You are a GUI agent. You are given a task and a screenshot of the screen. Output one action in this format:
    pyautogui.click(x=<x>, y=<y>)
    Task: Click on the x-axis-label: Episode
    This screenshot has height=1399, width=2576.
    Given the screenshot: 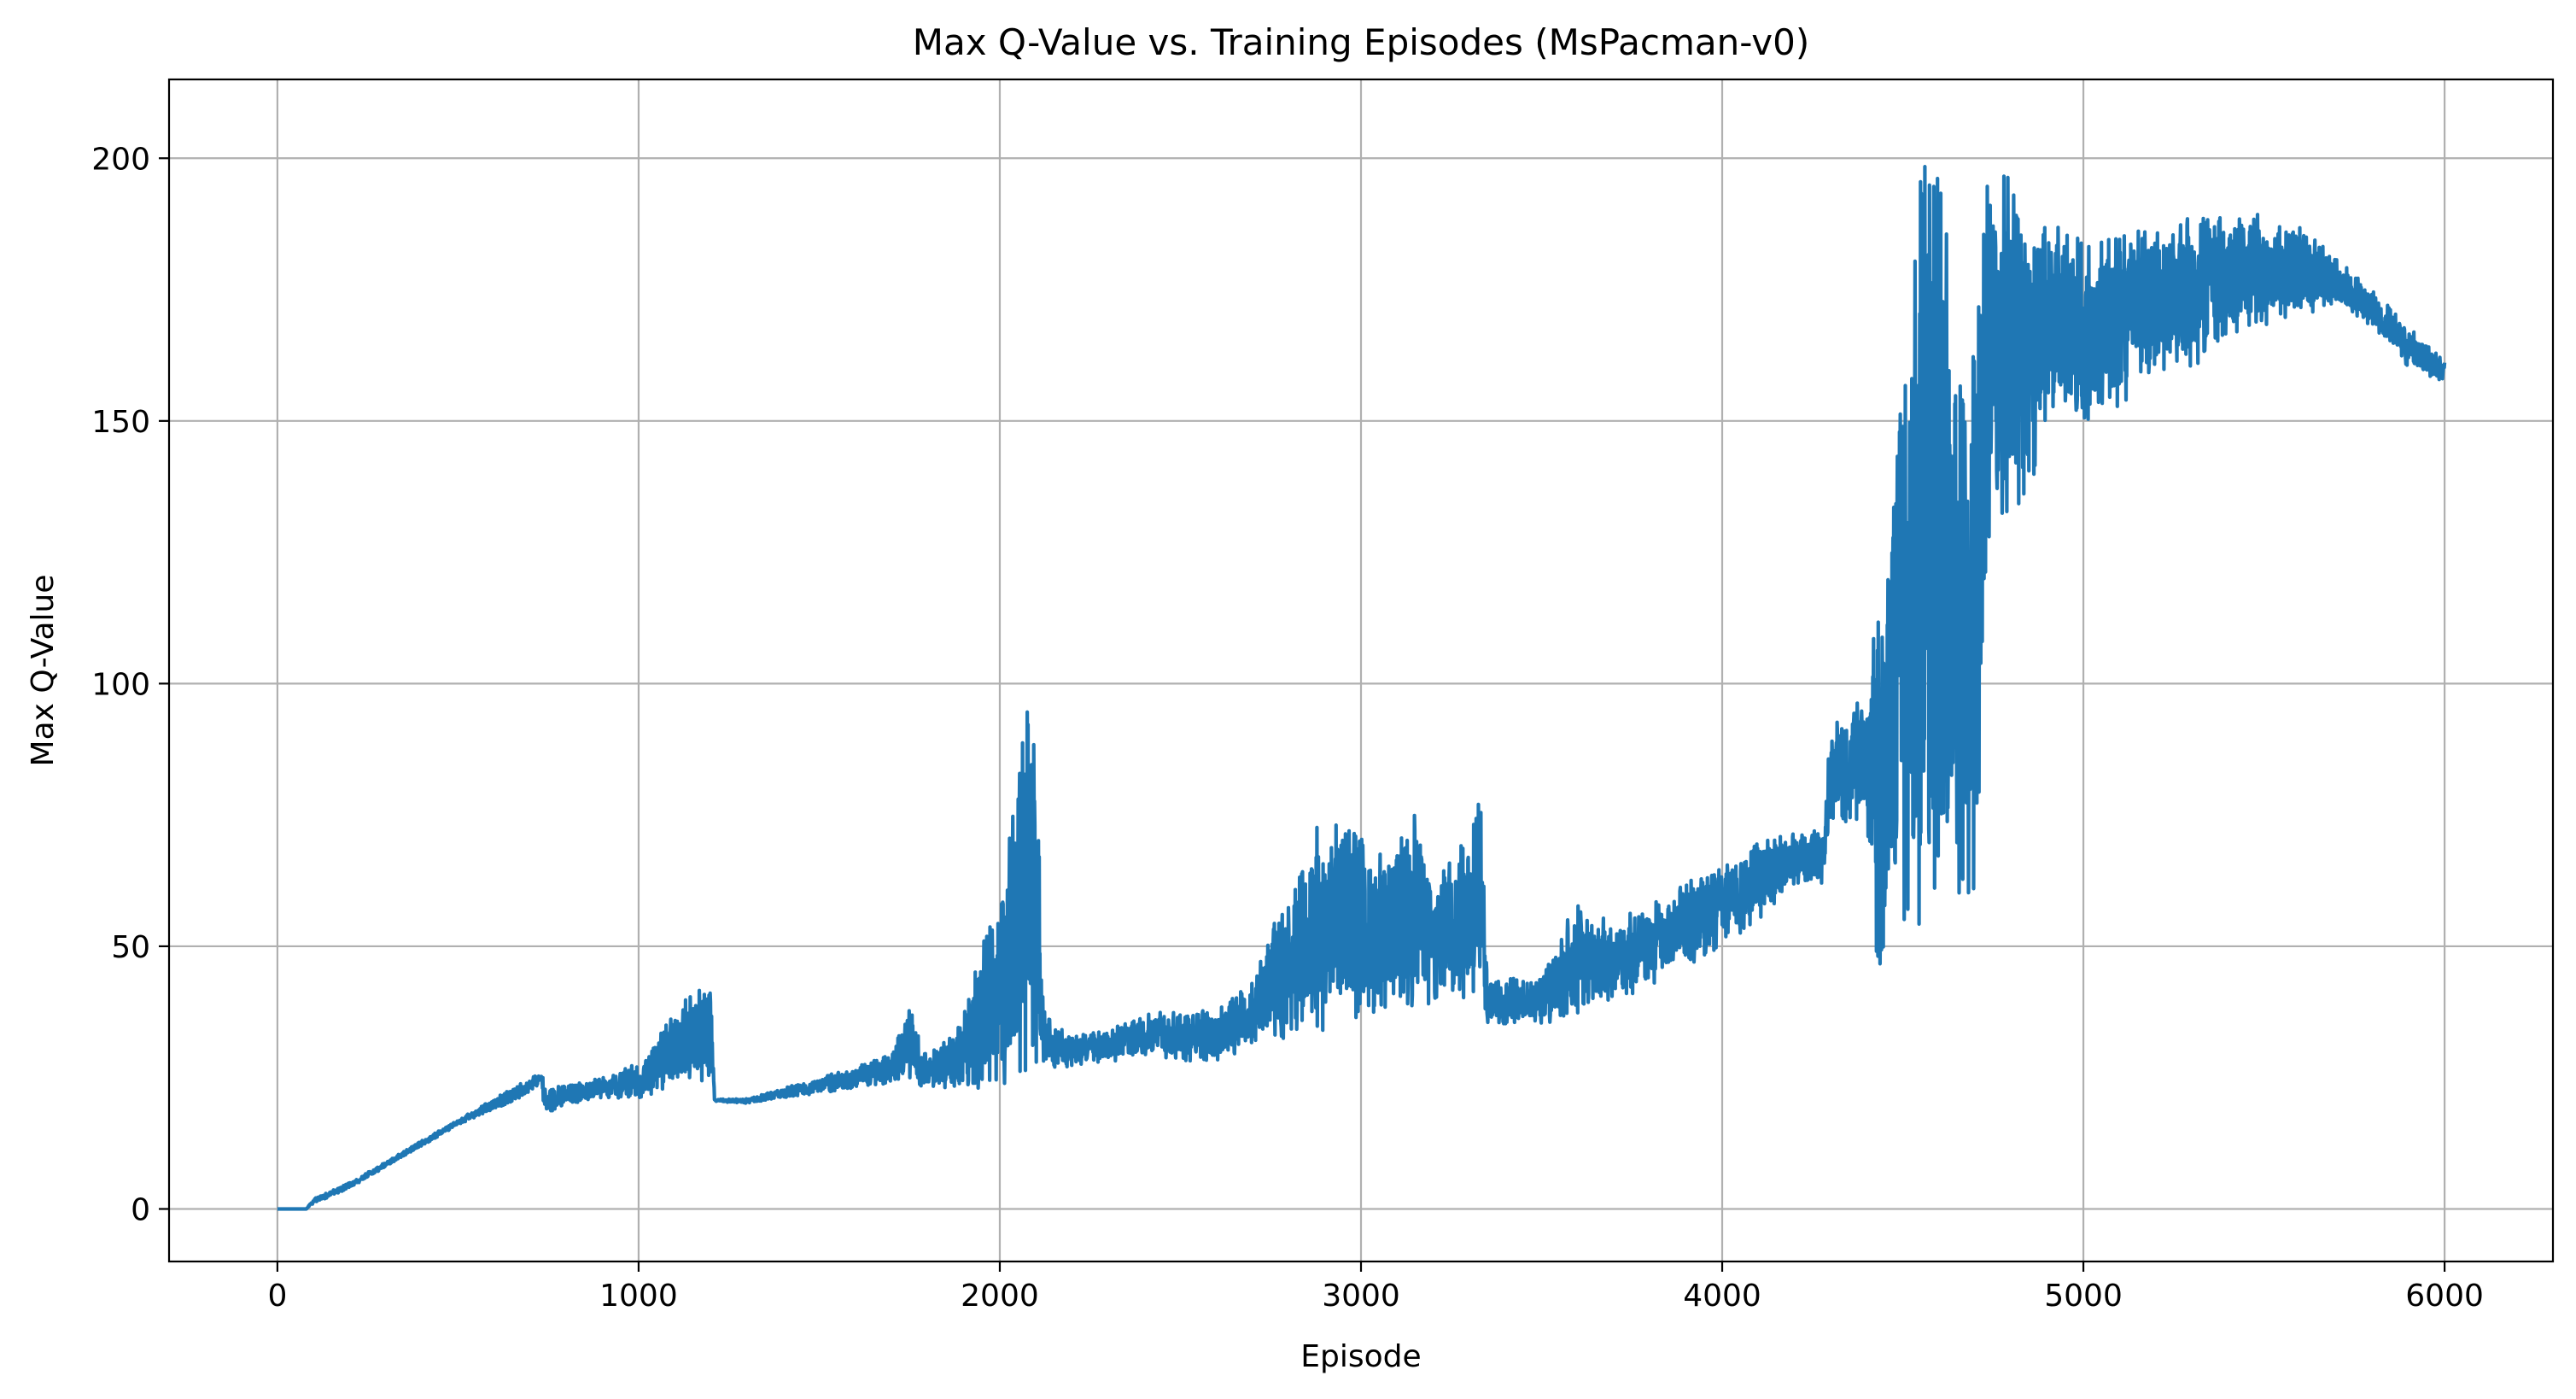 What is the action you would take?
    pyautogui.click(x=1360, y=1356)
    